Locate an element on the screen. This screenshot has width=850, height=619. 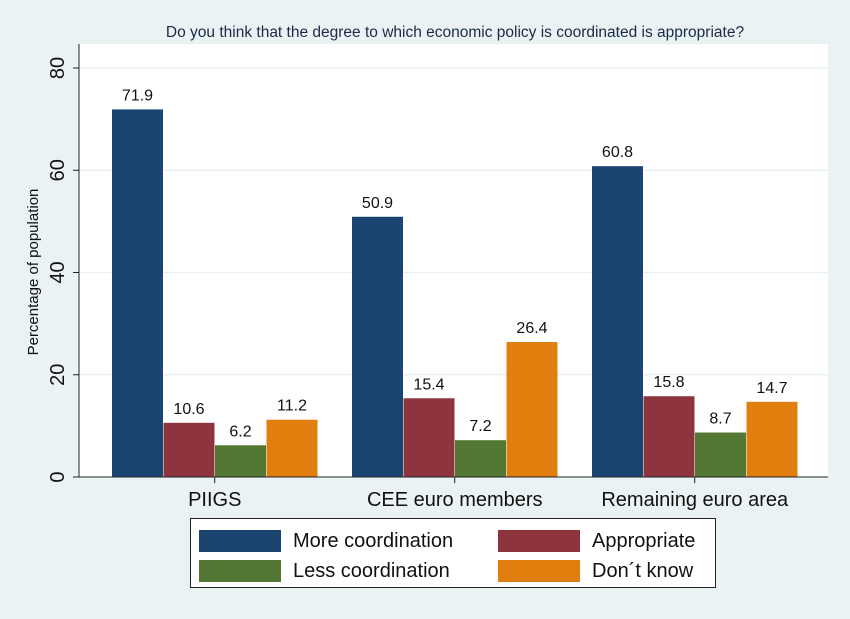
x-tick-label-cee-euro-members: CEE euro members is located at coordinates (455, 500).